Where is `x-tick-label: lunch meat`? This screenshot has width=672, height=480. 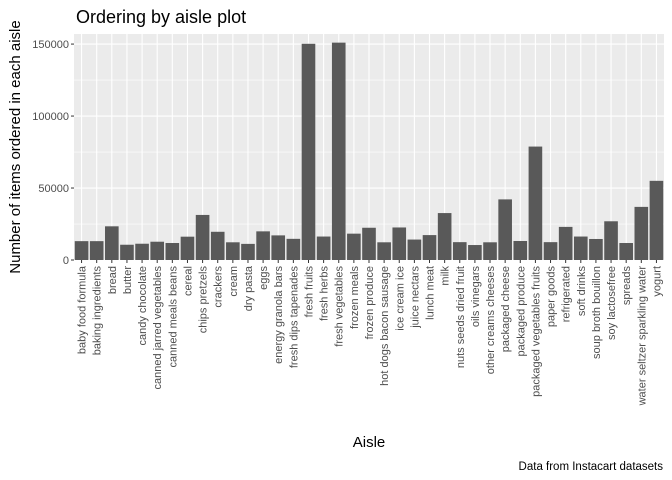 x-tick-label: lunch meat is located at coordinates (431, 293).